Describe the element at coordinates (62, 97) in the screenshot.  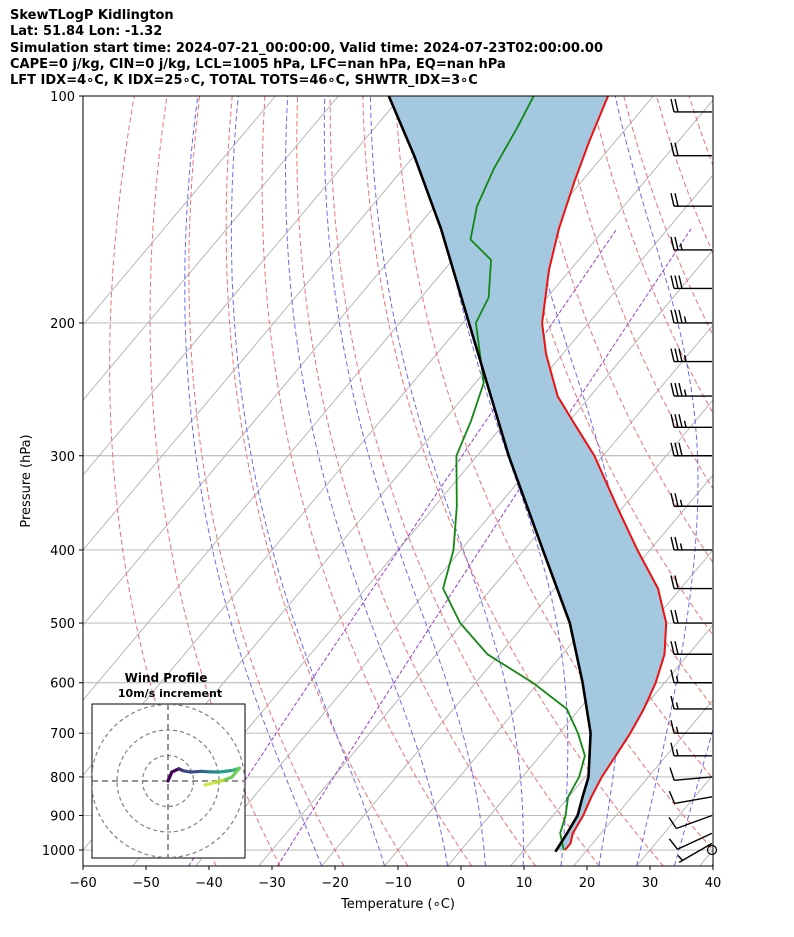
I see `y-tick-label: 100` at that location.